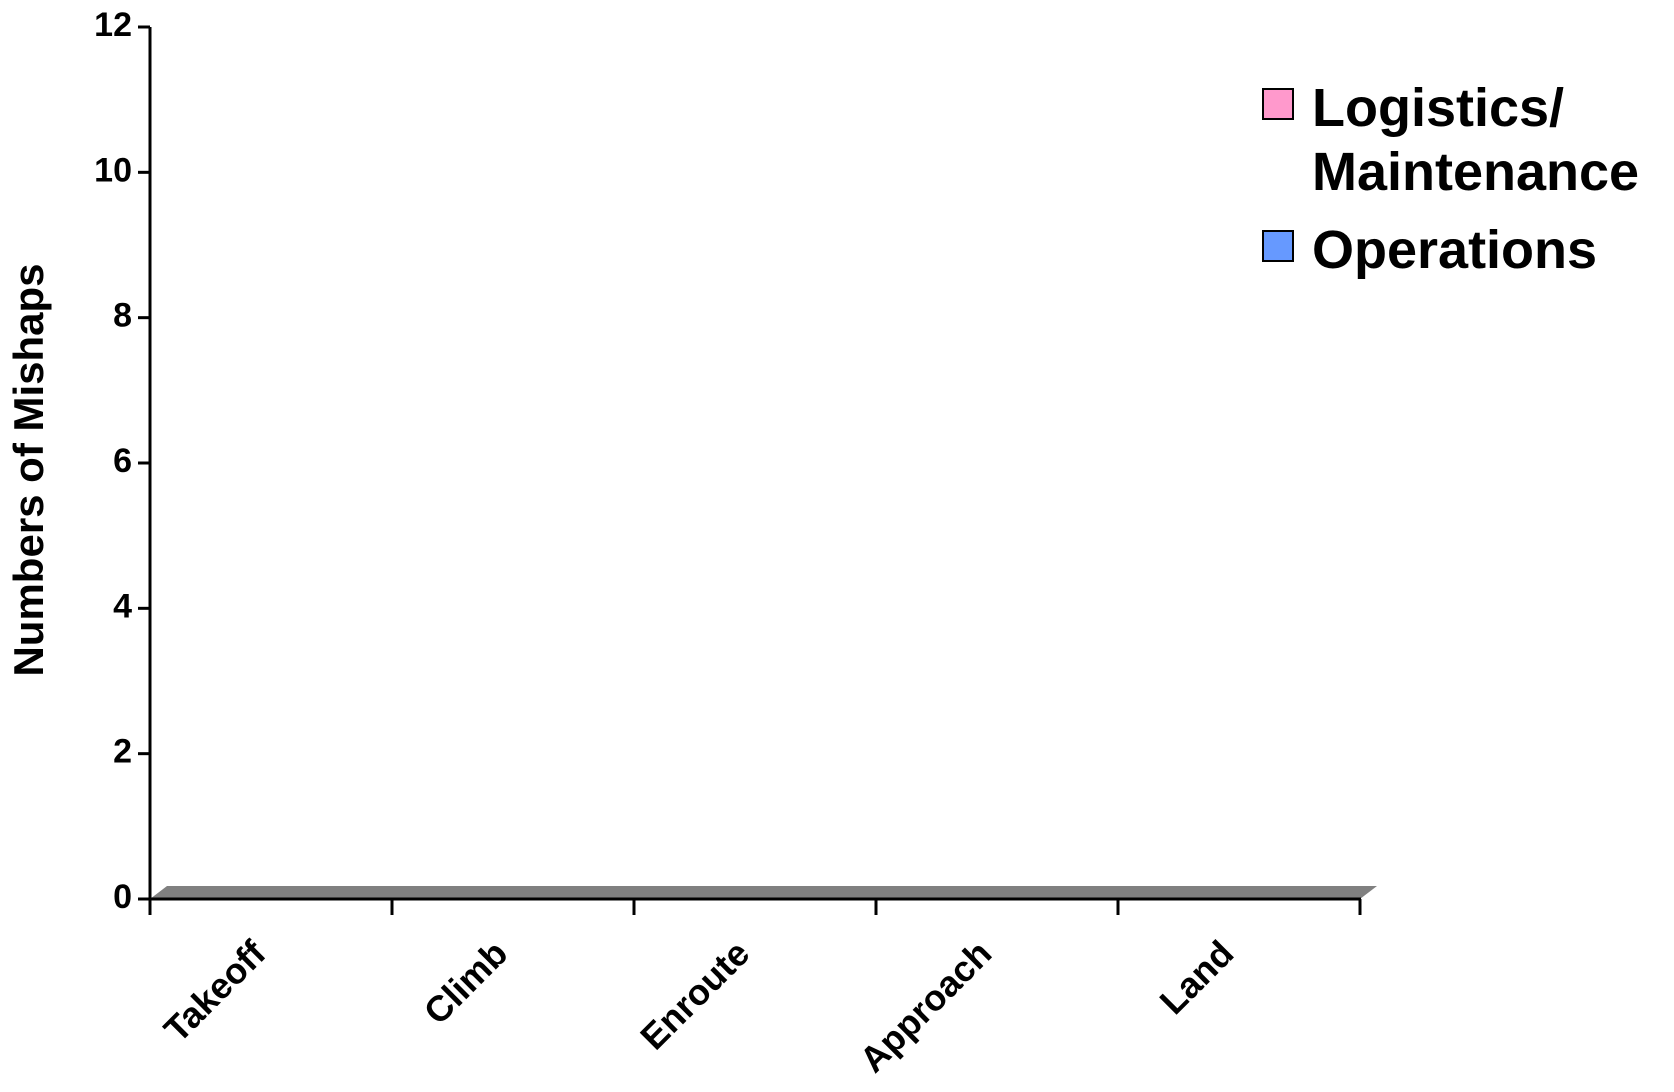  Describe the element at coordinates (1455, 250) in the screenshot. I see `legend-label: Operations` at that location.